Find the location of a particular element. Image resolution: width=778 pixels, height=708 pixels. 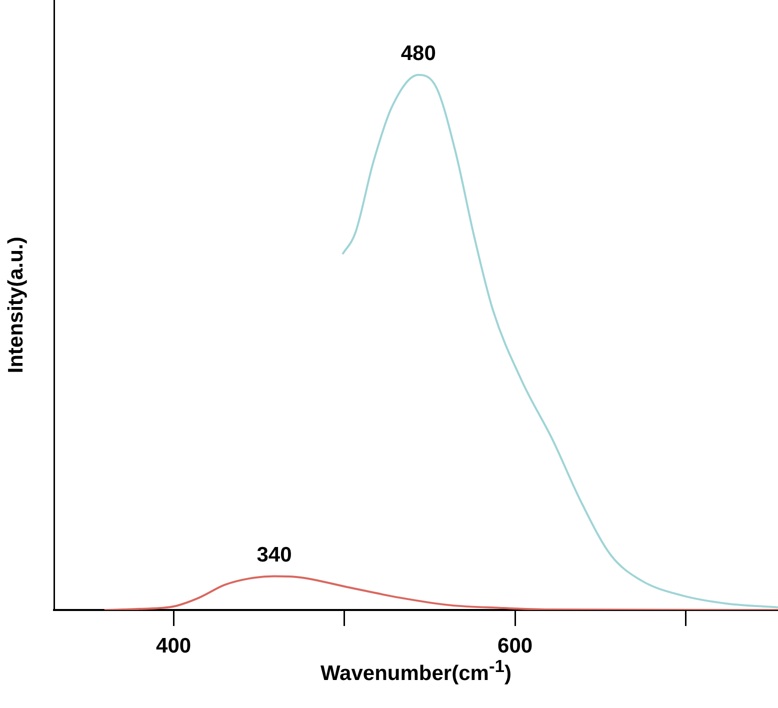

annotation: 480 is located at coordinates (418, 54).